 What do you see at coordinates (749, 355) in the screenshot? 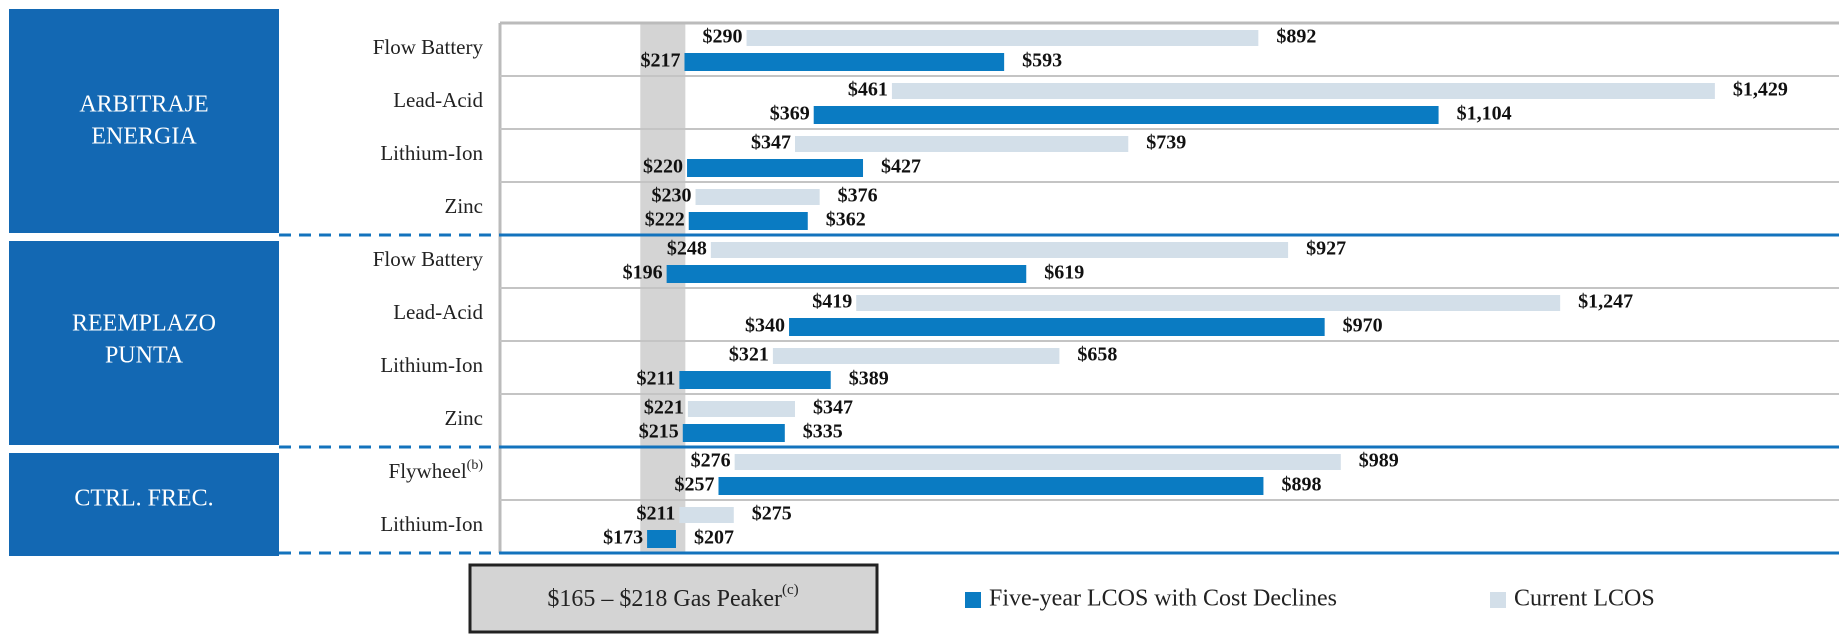
I see `value-label: $321` at bounding box center [749, 355].